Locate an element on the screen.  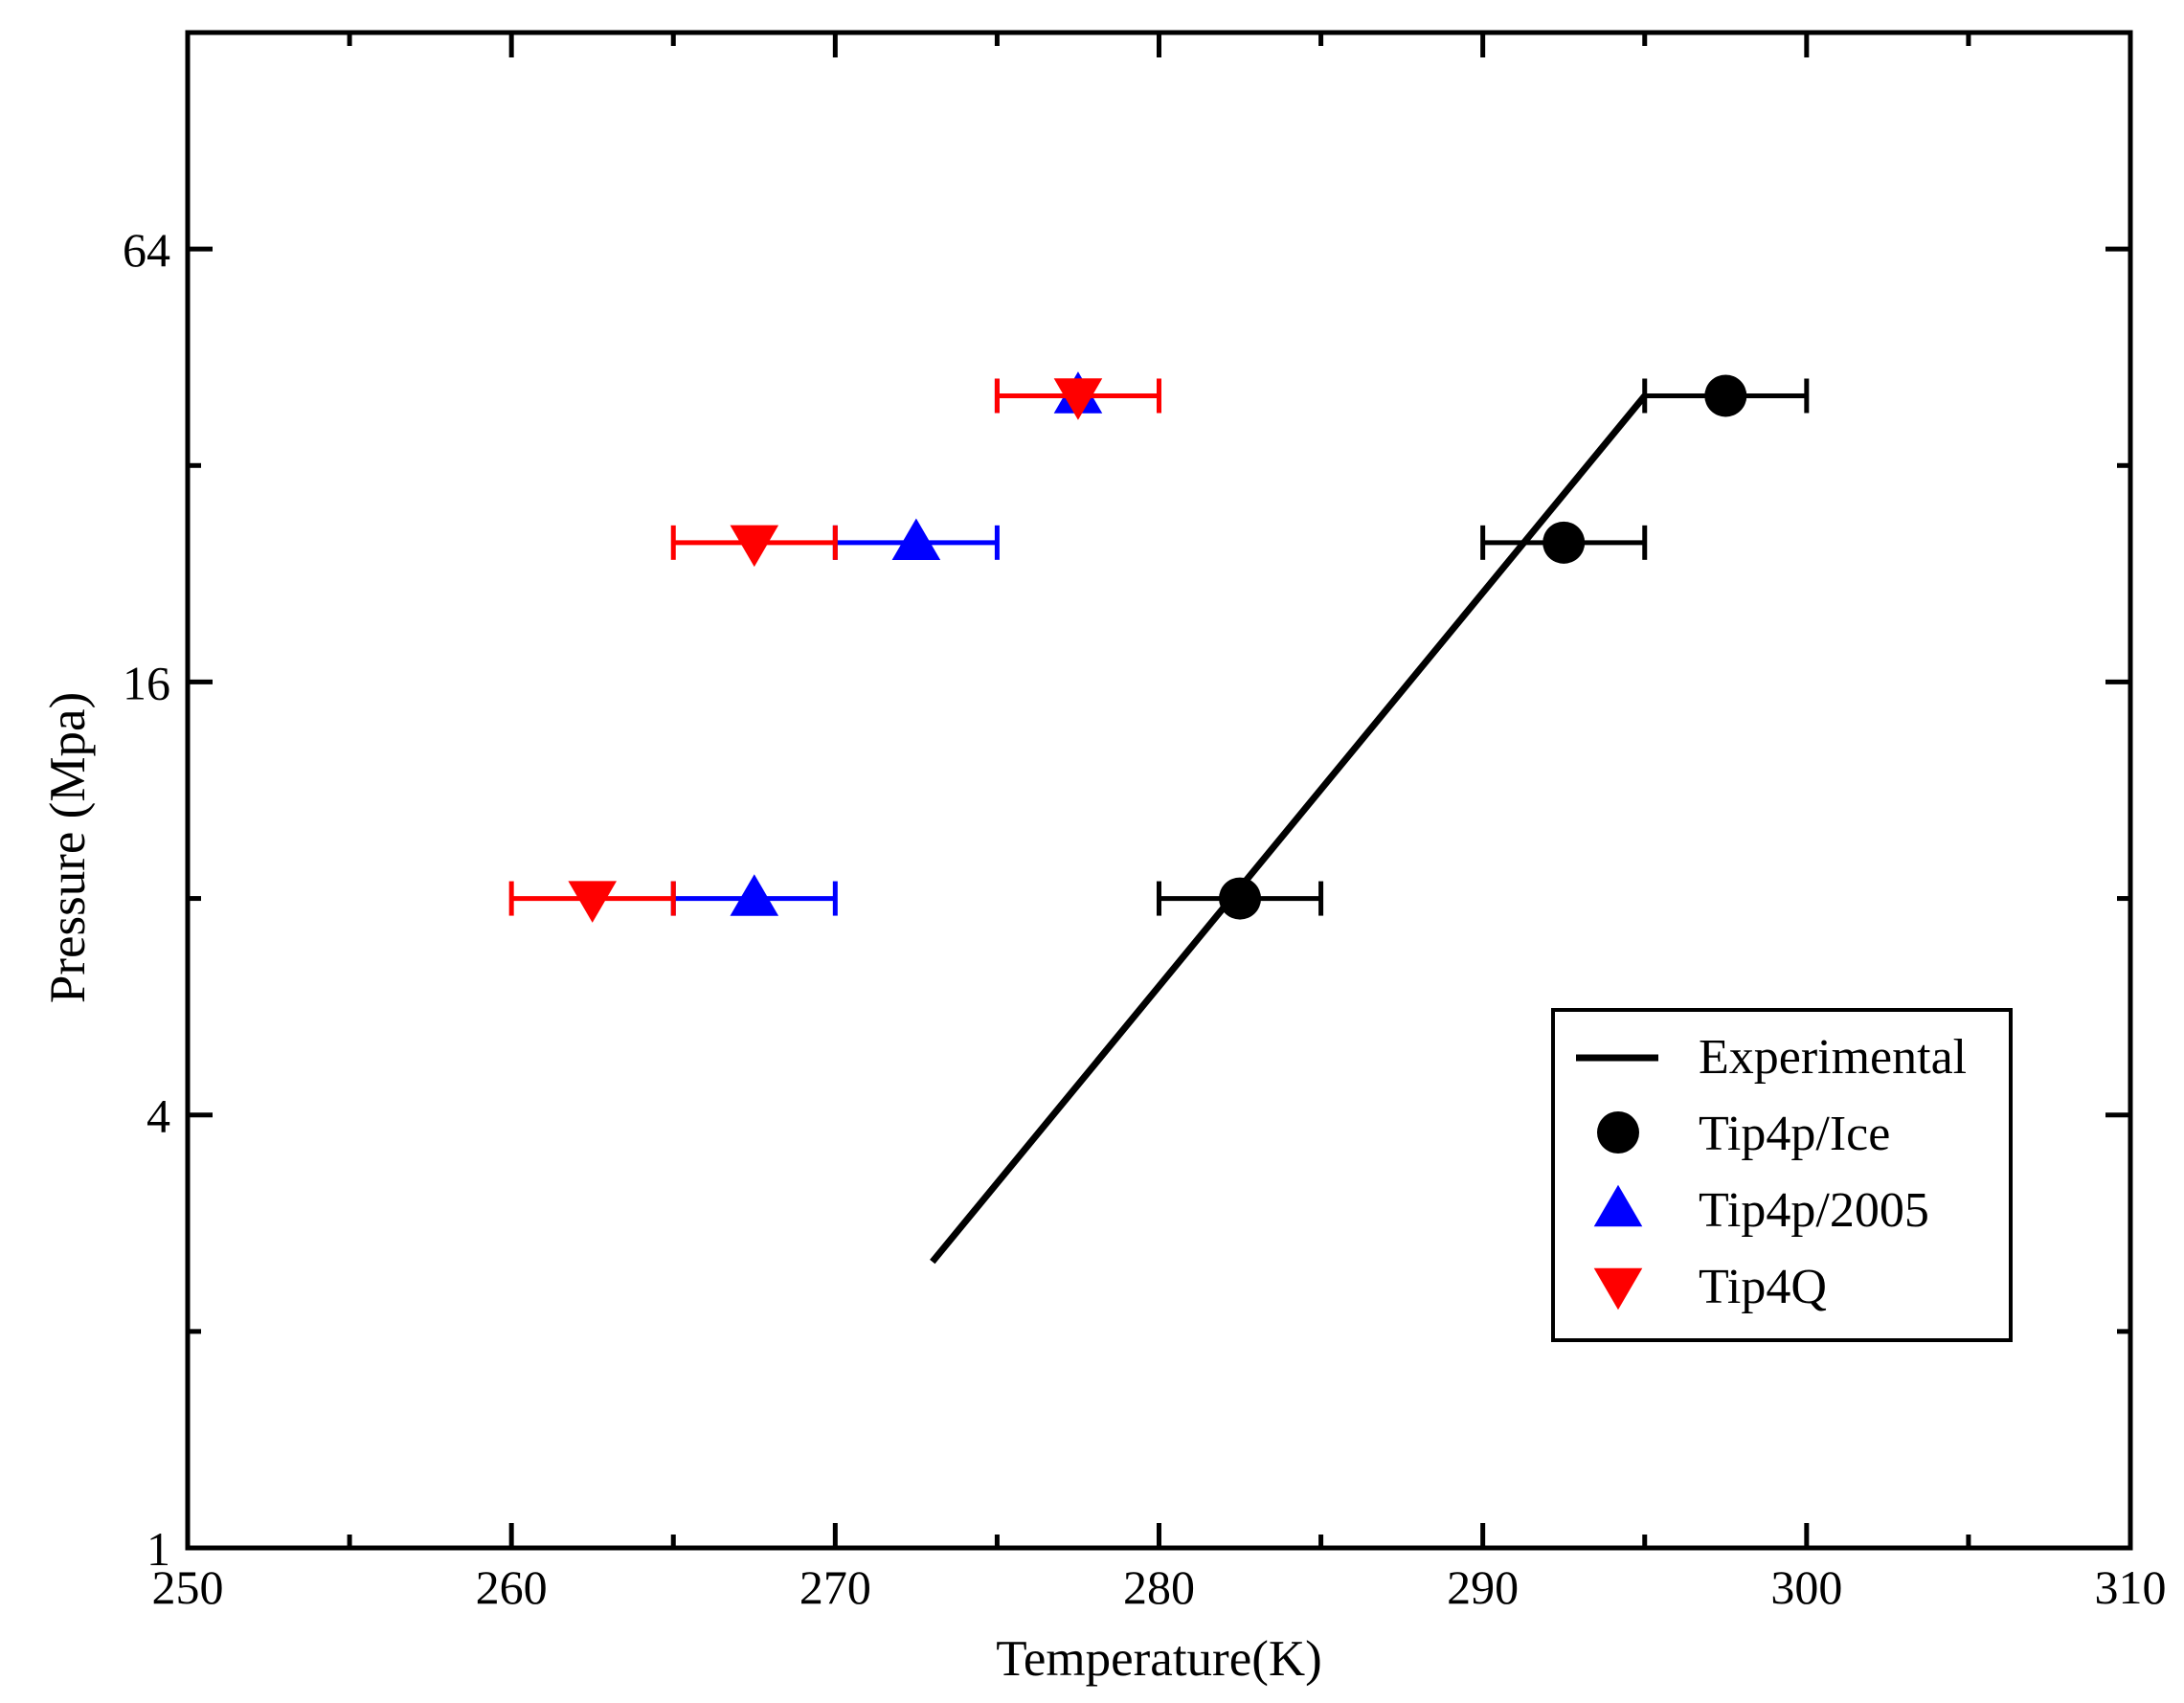
x-tick-label: 310 is located at coordinates (2131, 1587).